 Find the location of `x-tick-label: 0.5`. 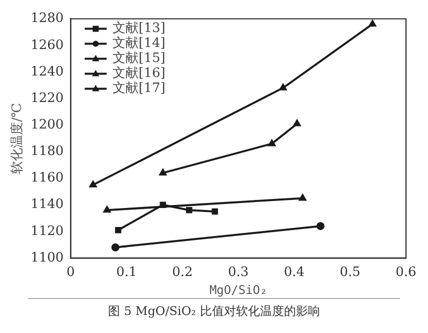

x-tick-label: 0.5 is located at coordinates (350, 272).